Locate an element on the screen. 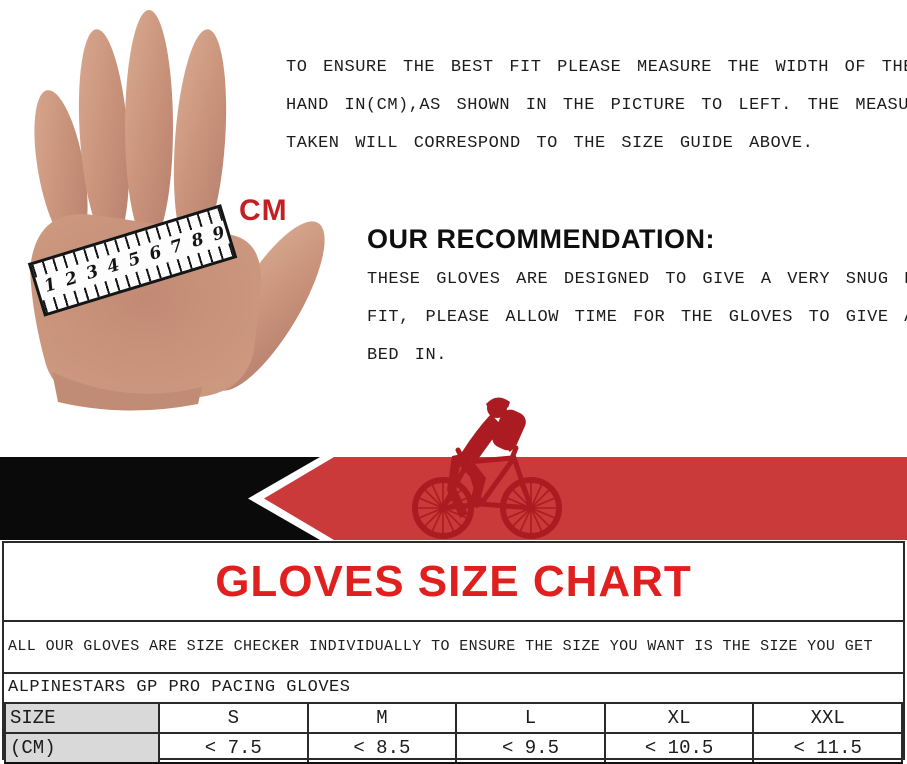 The width and height of the screenshot is (907, 764). size-table-header-cell: M is located at coordinates (382, 718).